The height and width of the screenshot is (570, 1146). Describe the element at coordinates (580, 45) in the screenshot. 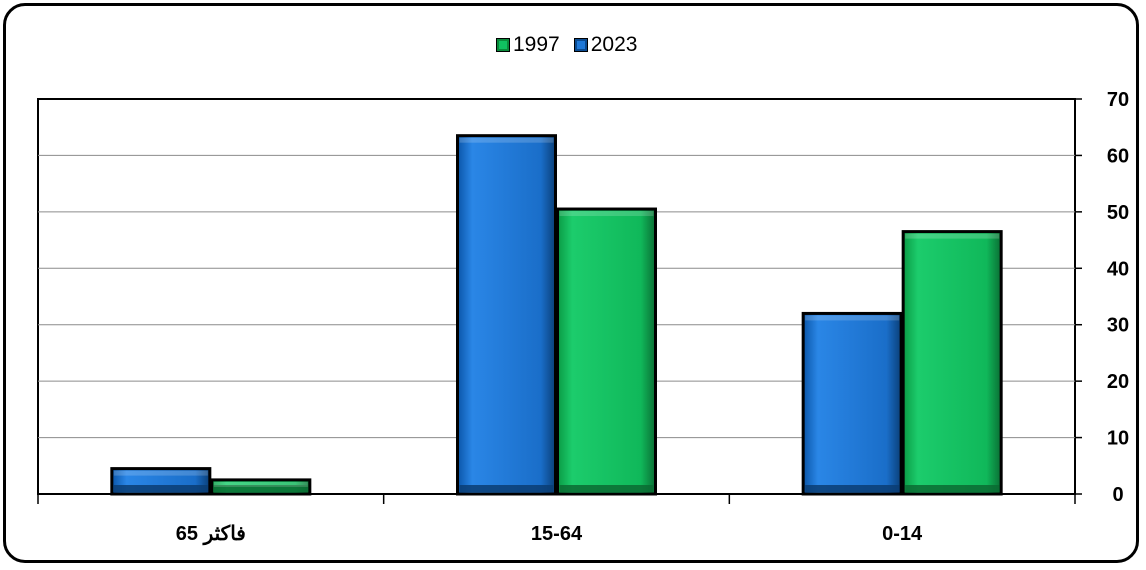

I see `legend-swatch-2023` at that location.